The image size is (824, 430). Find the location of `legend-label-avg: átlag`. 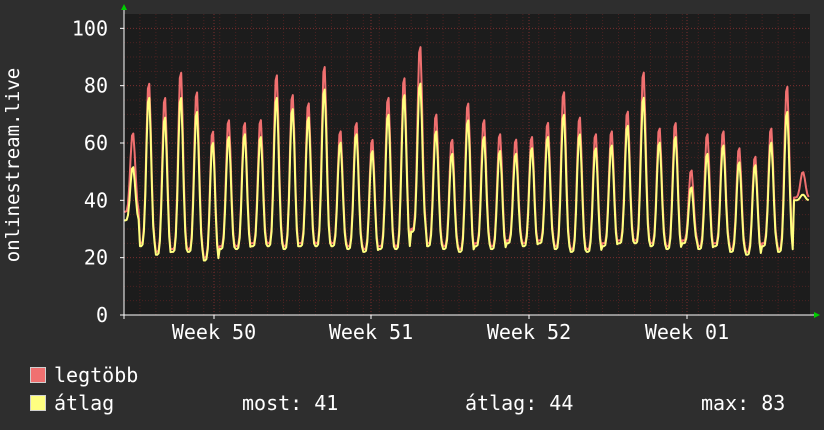

legend-label-avg: átlag is located at coordinates (84, 403).